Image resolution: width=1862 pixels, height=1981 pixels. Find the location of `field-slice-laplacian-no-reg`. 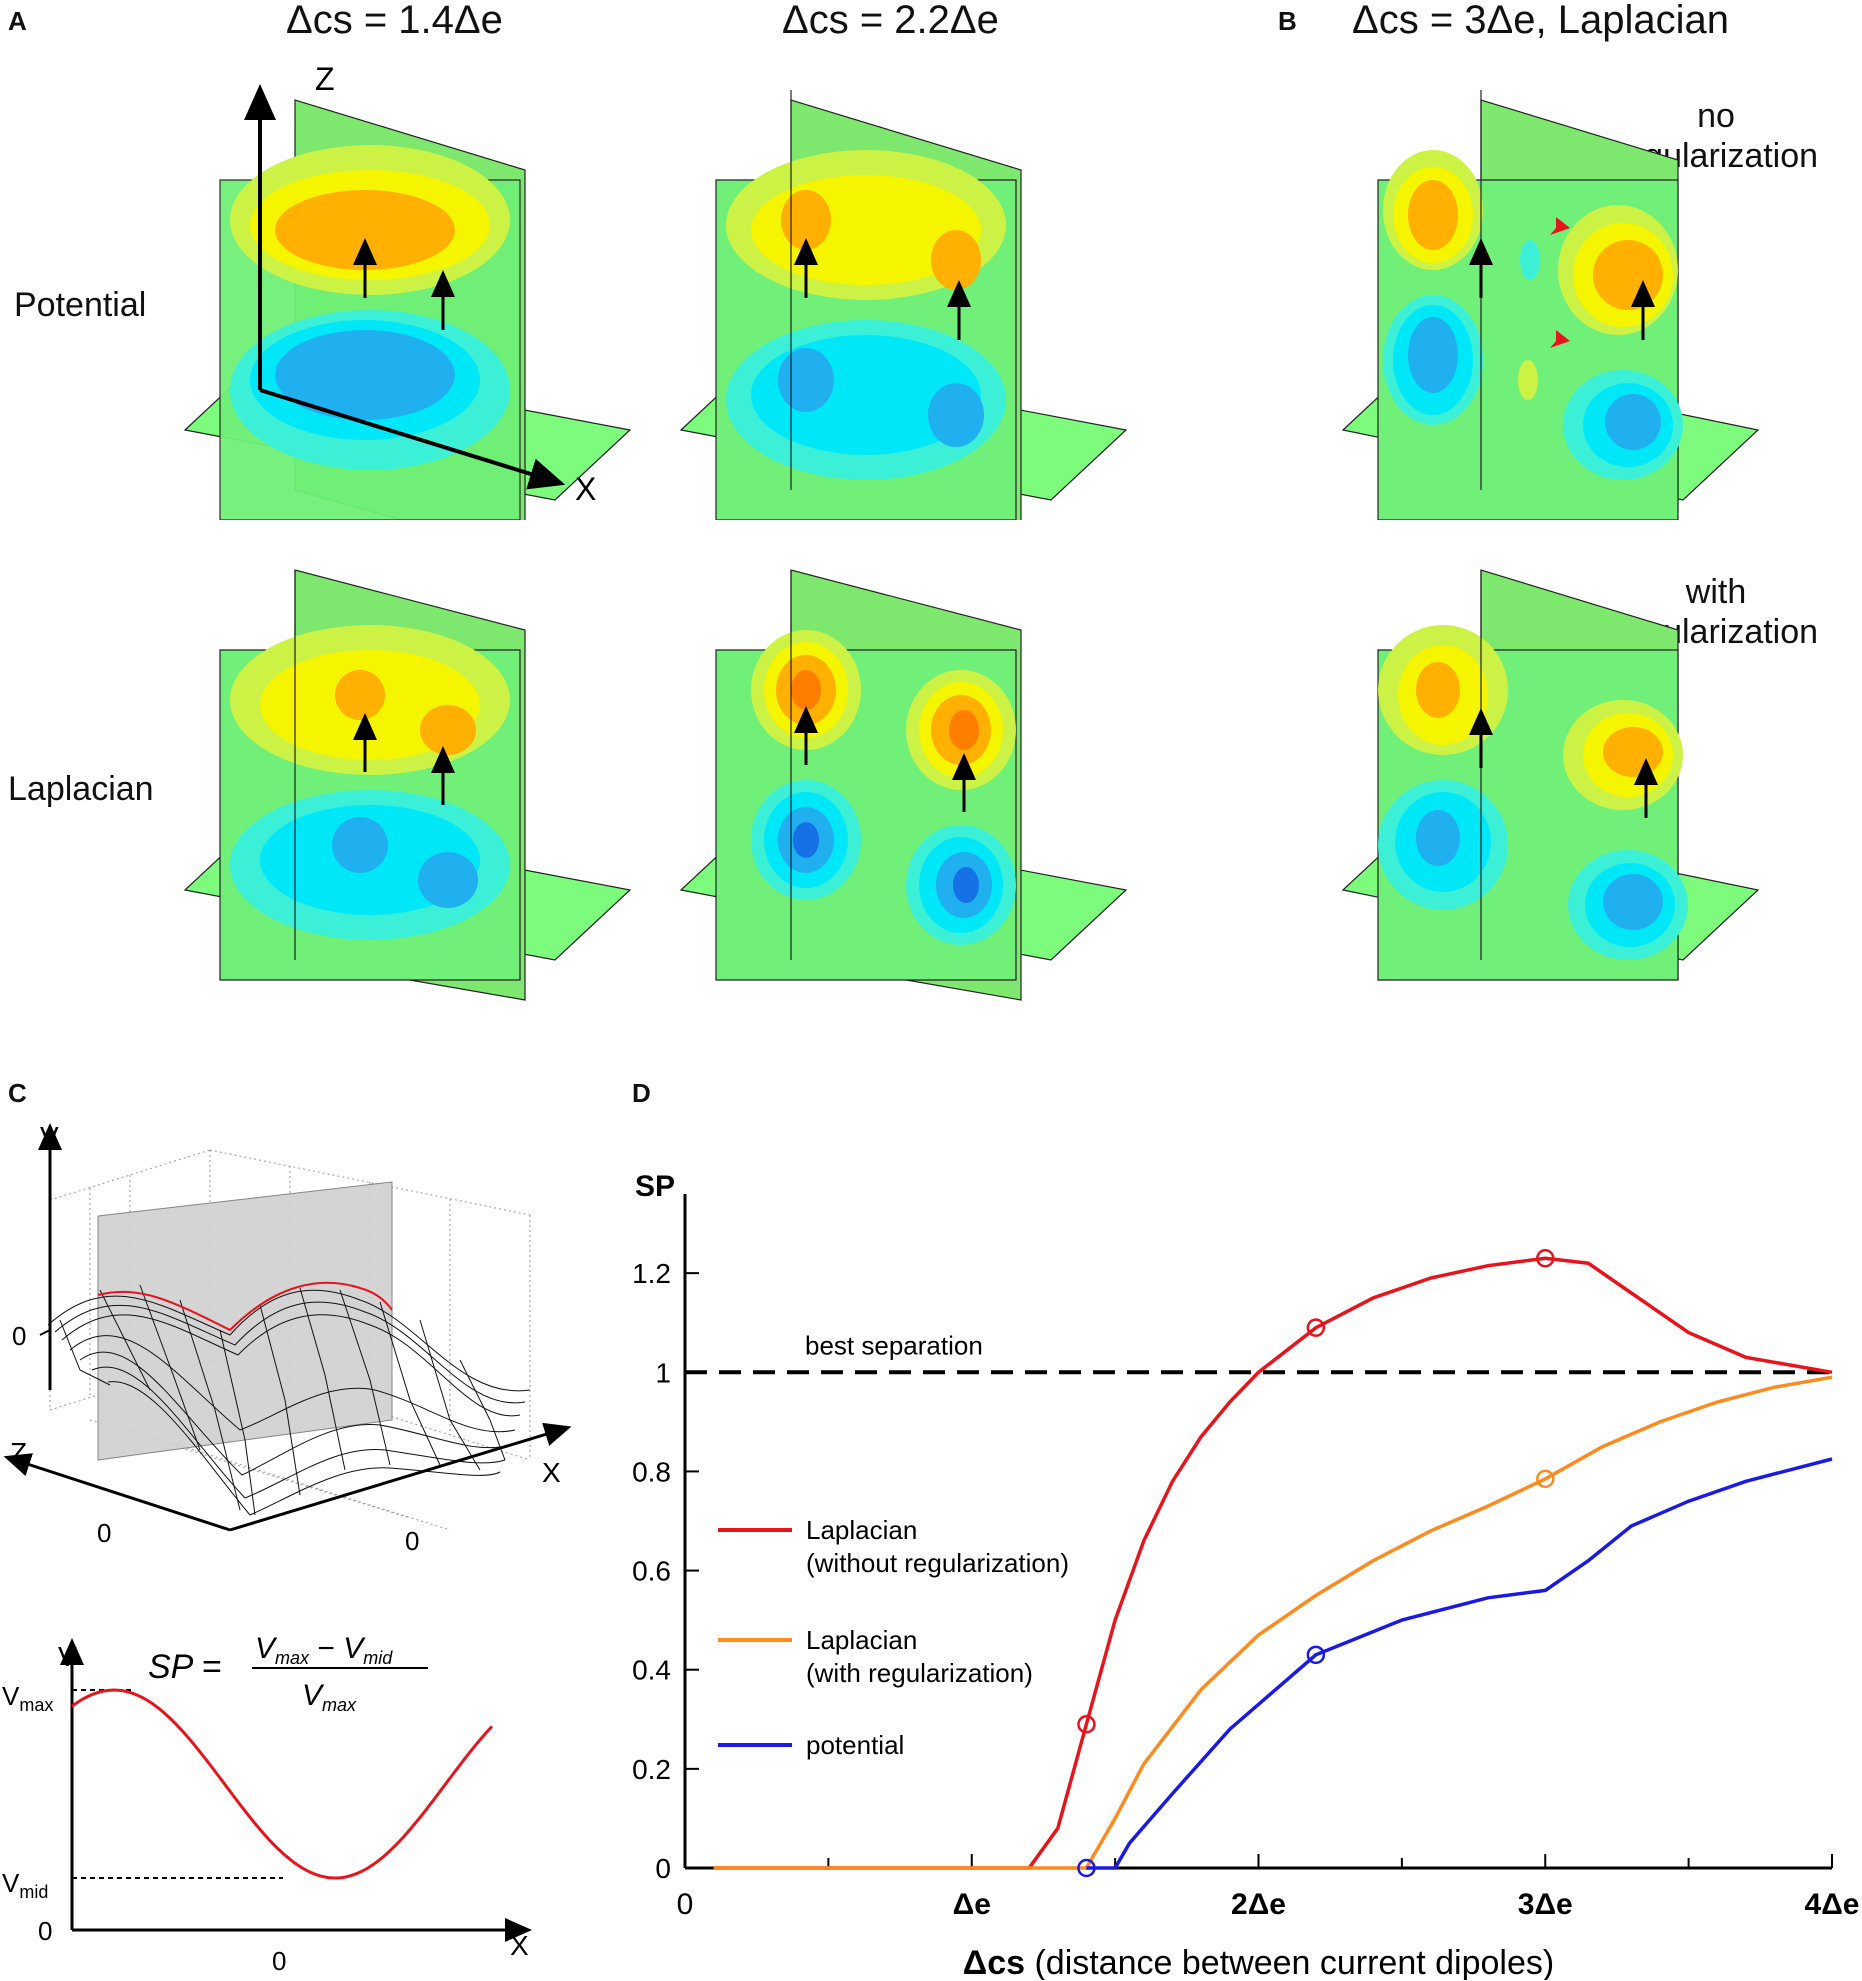

field-slice-laplacian-no-reg is located at coordinates (1550, 305).